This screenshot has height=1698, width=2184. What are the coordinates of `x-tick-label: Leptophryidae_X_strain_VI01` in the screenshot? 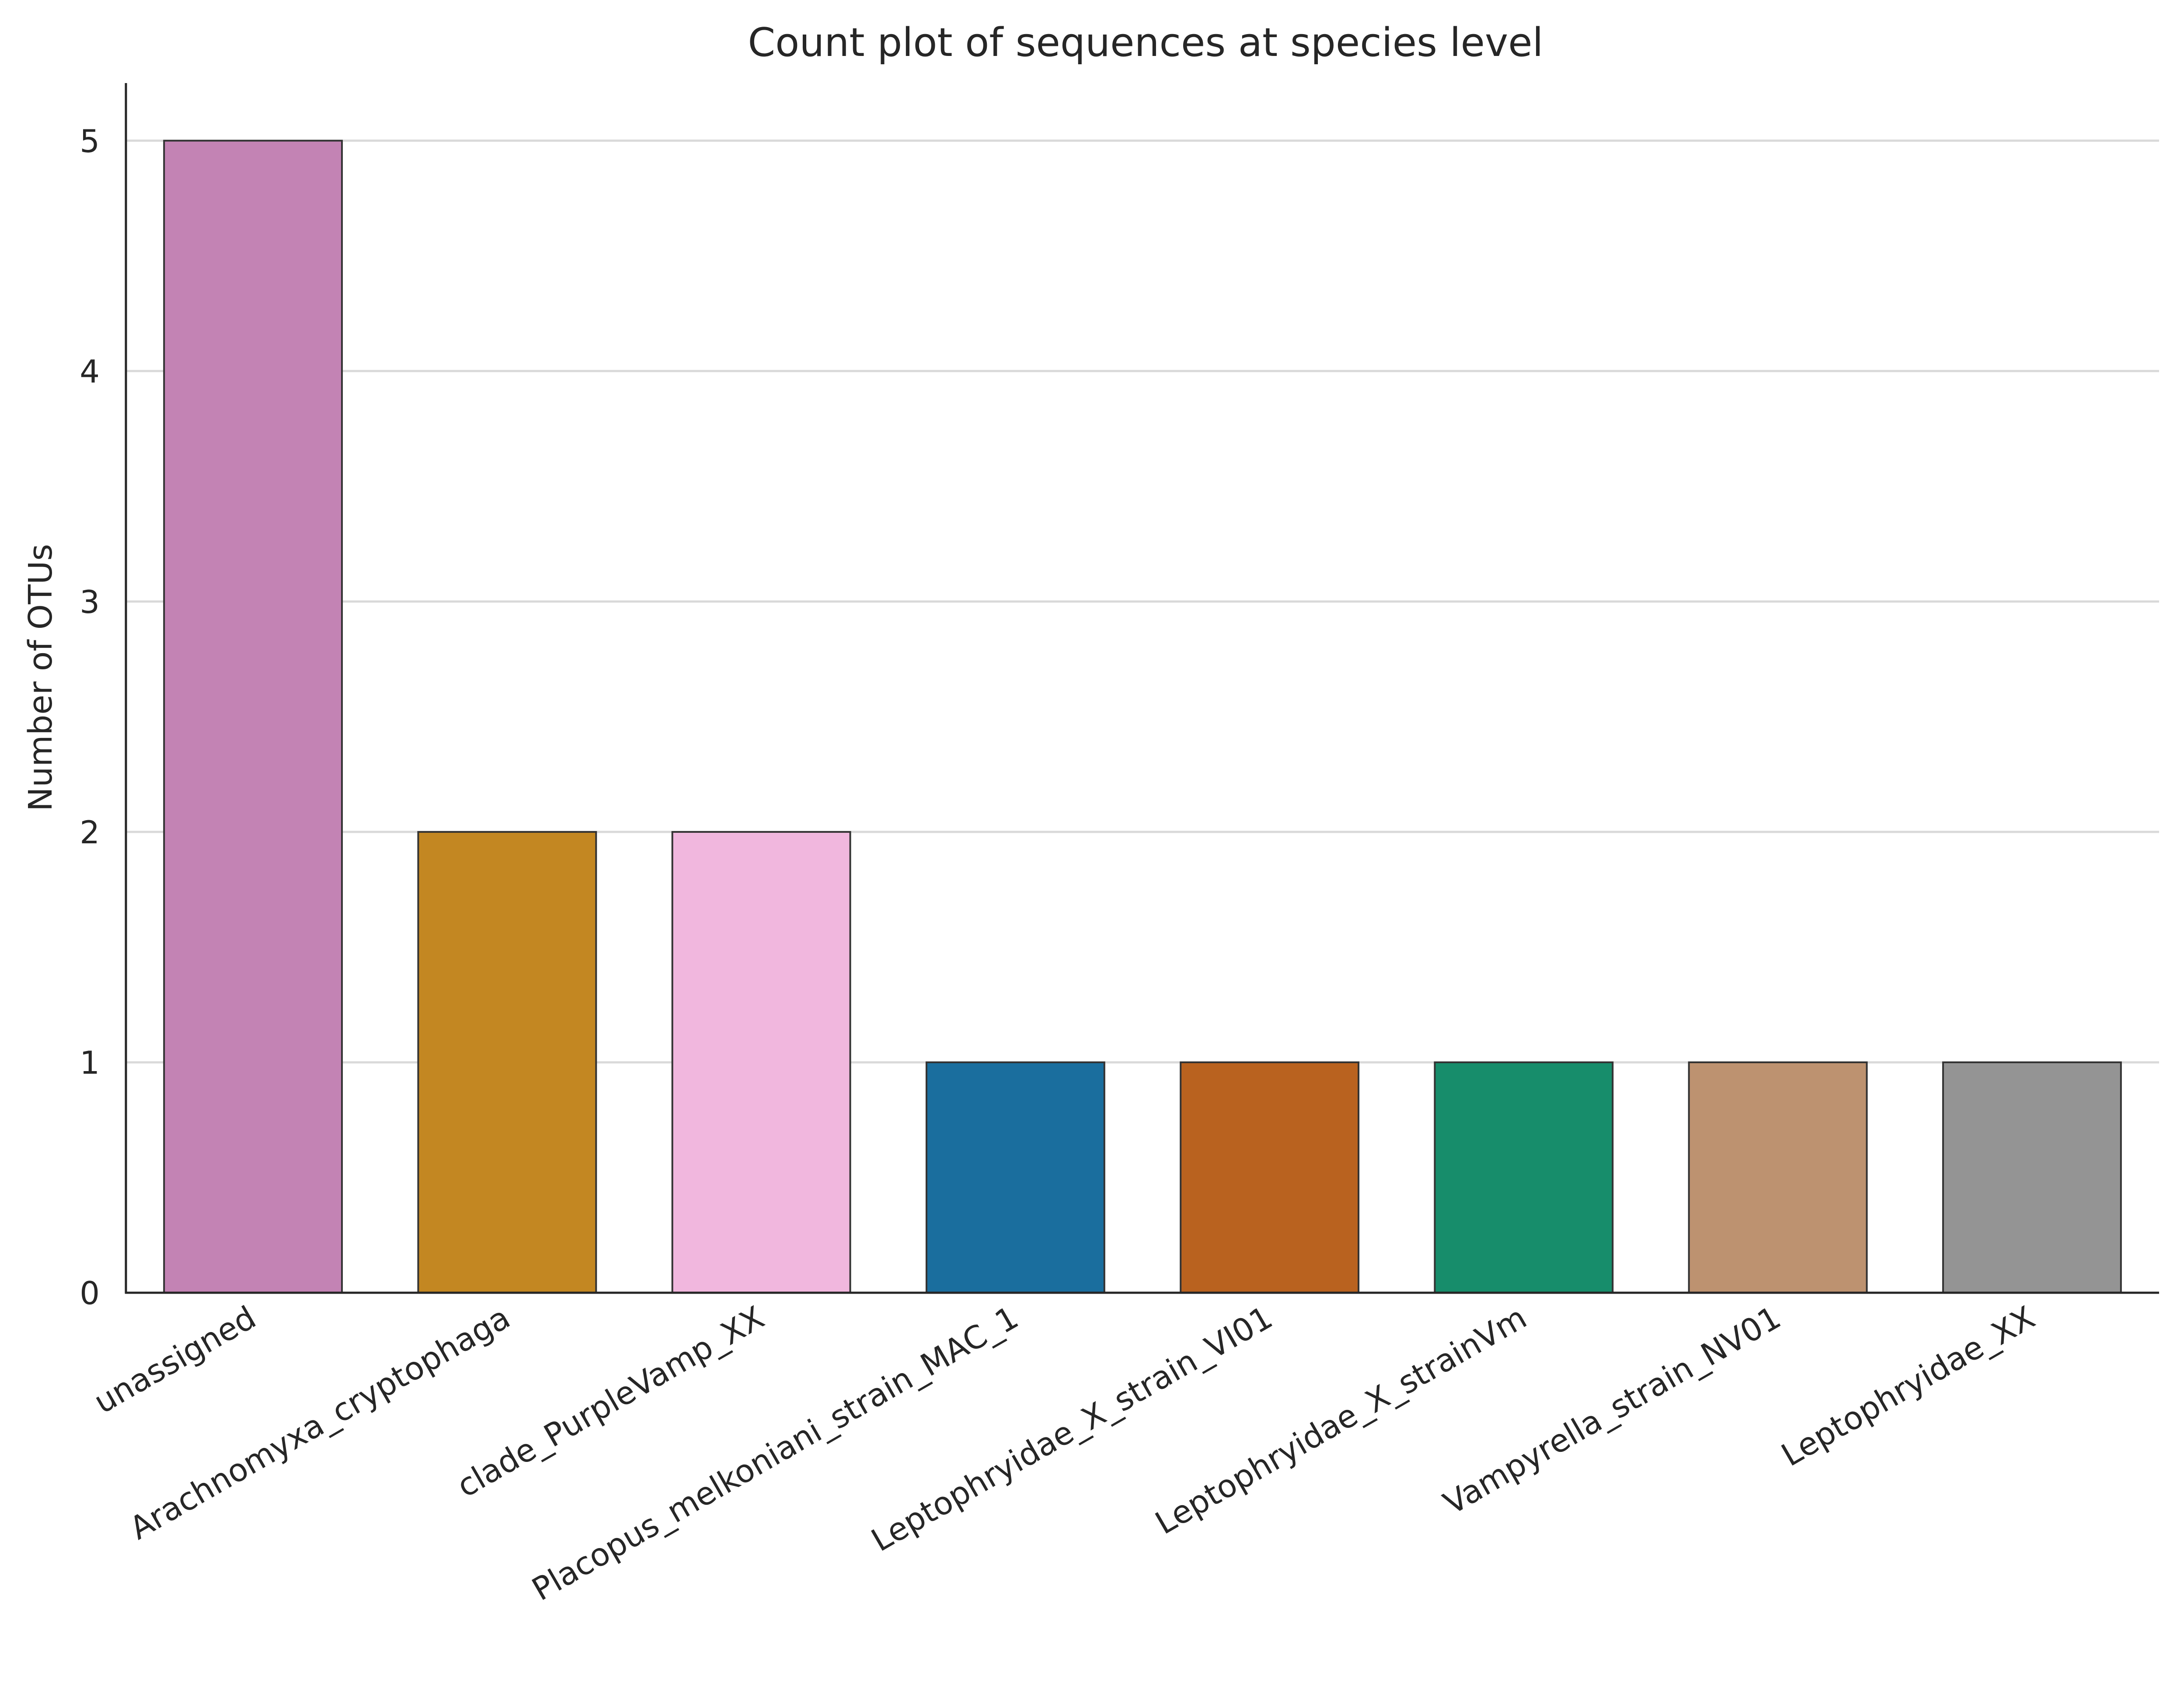 It's located at (1072, 1429).